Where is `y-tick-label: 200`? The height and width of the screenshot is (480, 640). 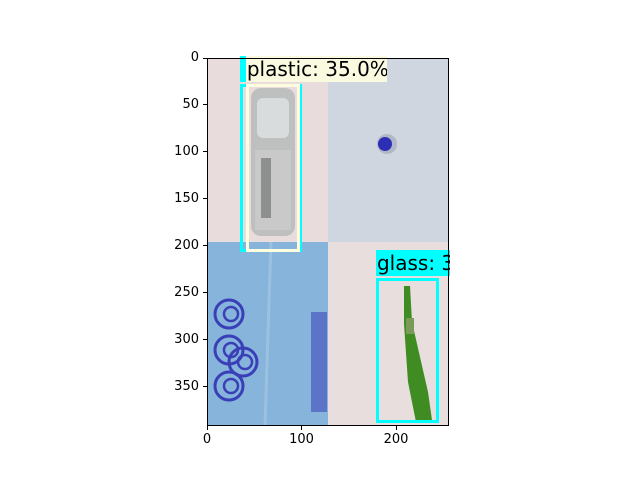
y-tick-label: 200 is located at coordinates (186, 245).